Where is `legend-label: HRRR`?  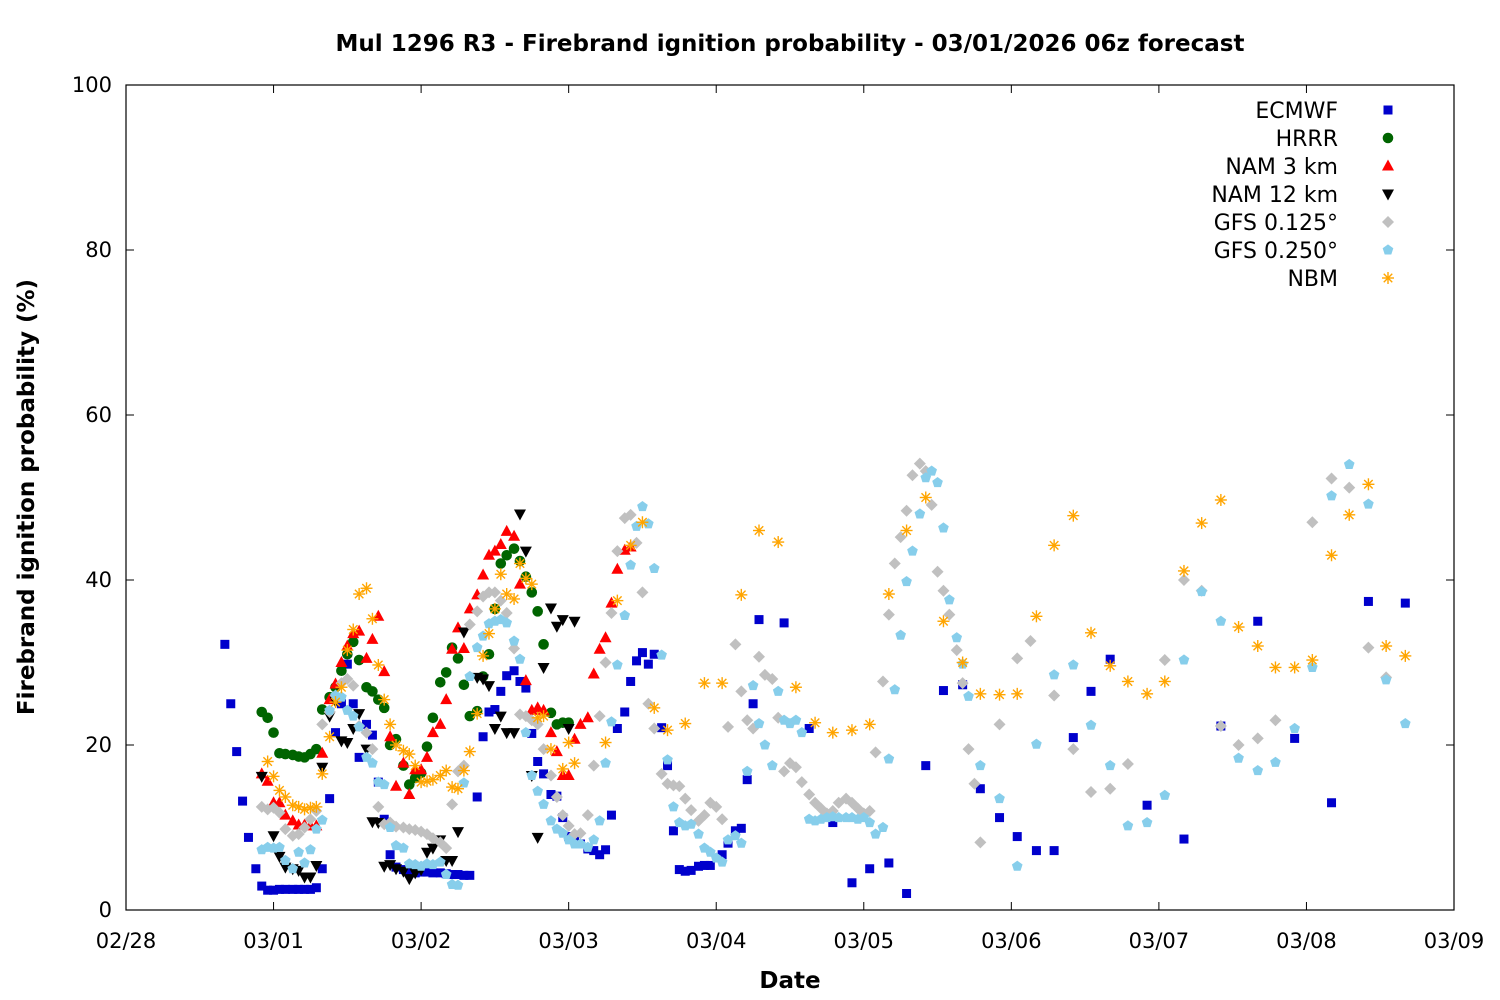 legend-label: HRRR is located at coordinates (1307, 139).